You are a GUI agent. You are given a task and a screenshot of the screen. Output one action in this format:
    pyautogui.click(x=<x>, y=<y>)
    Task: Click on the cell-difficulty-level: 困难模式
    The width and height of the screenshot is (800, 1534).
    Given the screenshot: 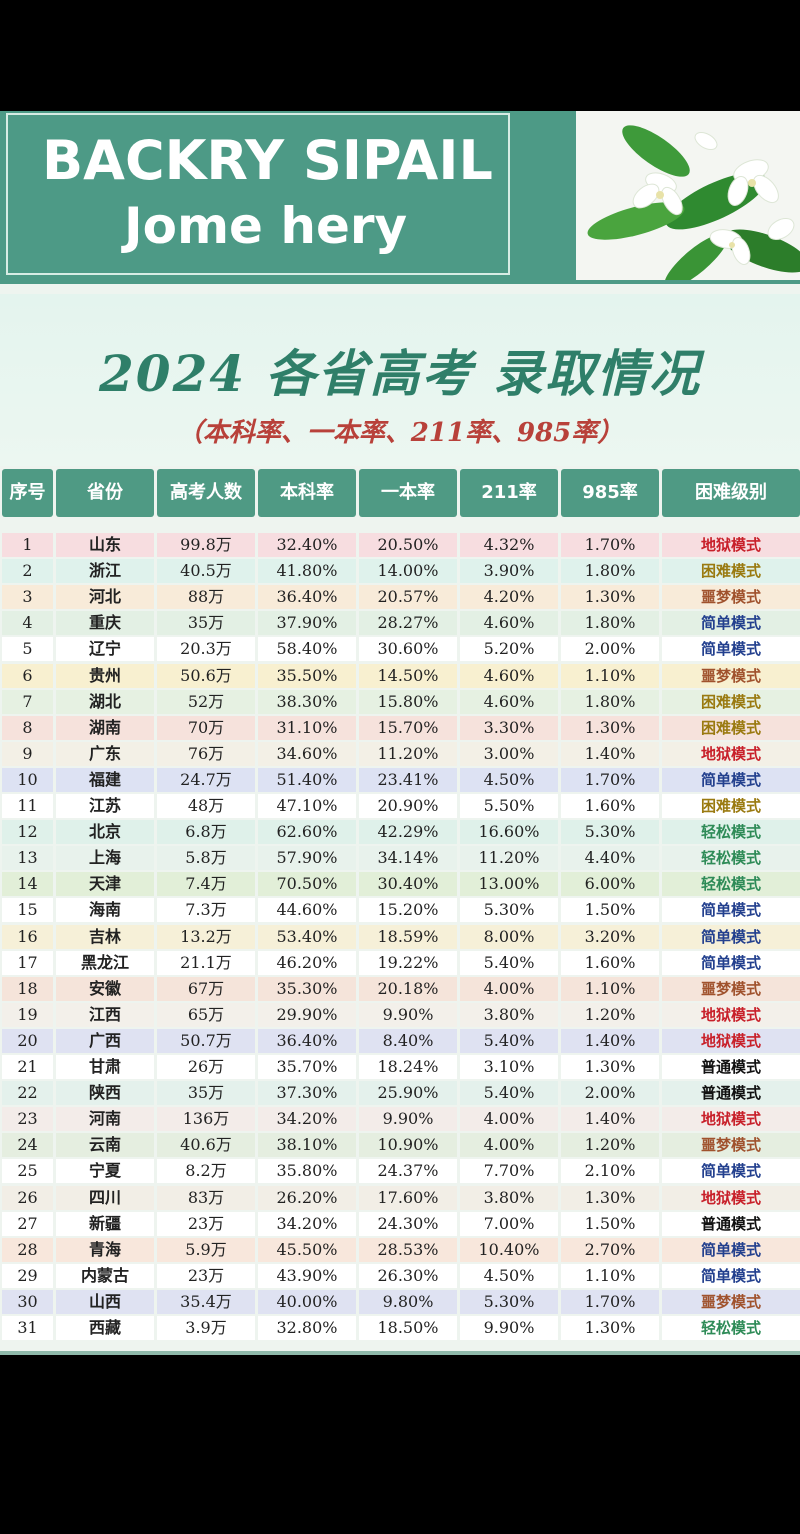 What is the action you would take?
    pyautogui.click(x=731, y=727)
    